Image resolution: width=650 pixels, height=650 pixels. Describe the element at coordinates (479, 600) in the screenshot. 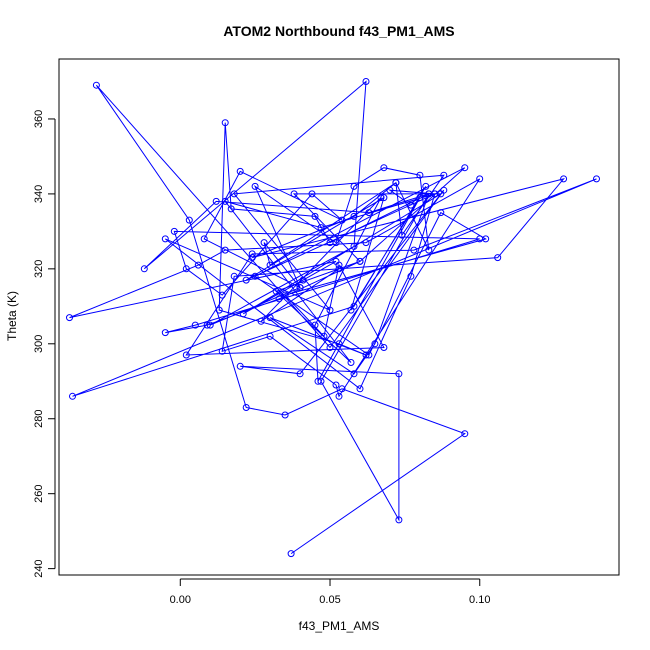

I see `x-tick-label: 0.10` at that location.